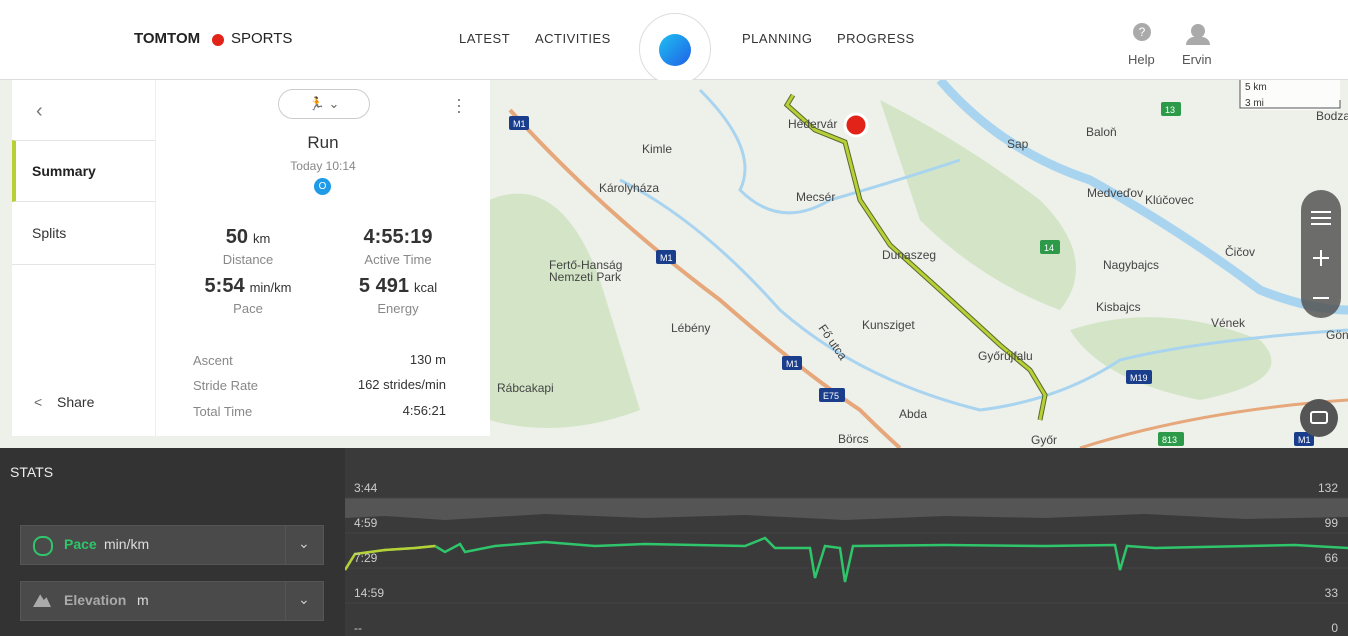  What do you see at coordinates (1321, 258) in the screenshot?
I see `zoom-in` at bounding box center [1321, 258].